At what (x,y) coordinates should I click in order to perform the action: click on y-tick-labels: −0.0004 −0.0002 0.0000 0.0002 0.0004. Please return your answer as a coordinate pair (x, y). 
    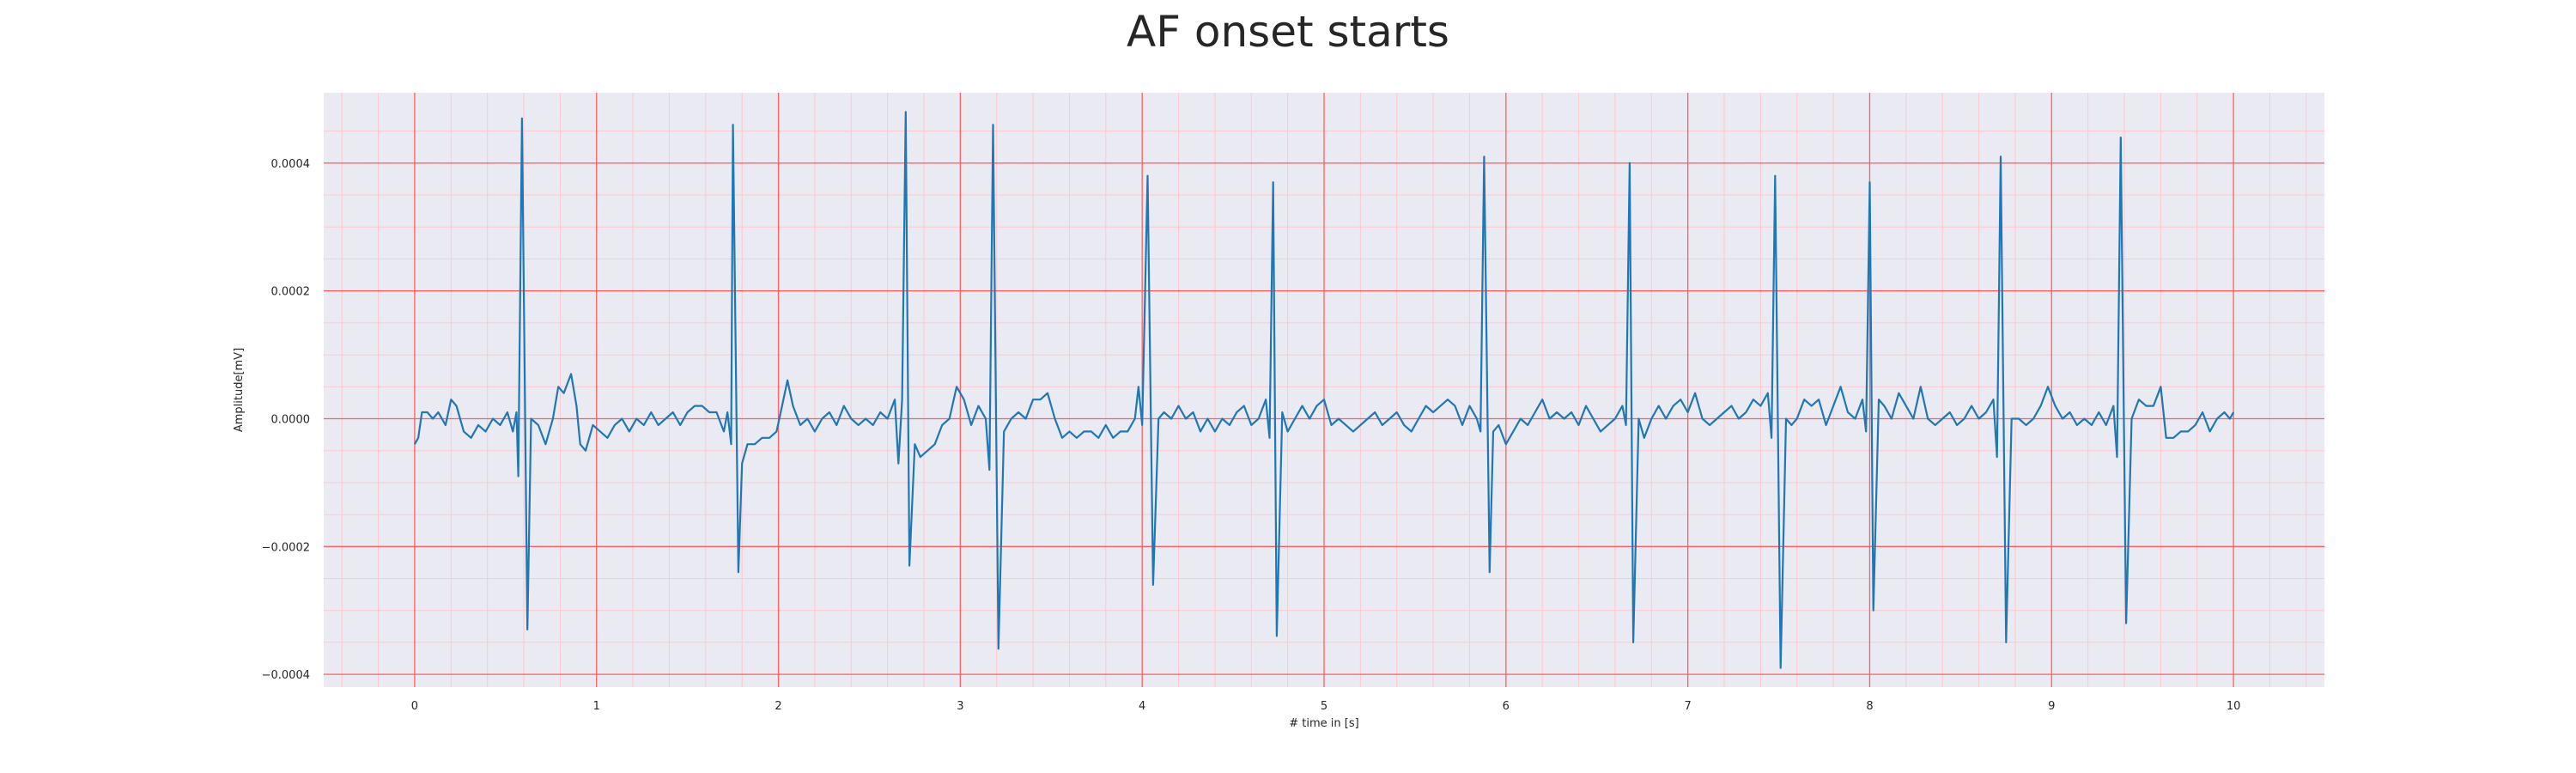
    Looking at the image, I should click on (286, 420).